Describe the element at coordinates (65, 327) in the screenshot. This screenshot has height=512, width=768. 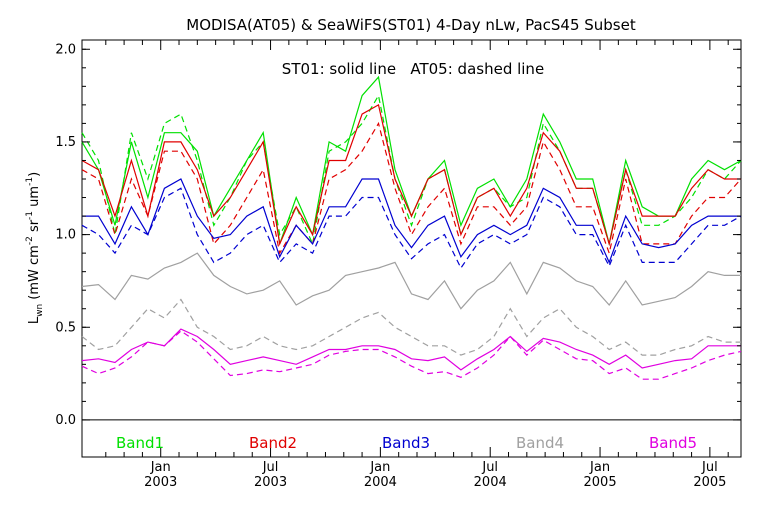
I see `y-tick-label: 0.5` at that location.